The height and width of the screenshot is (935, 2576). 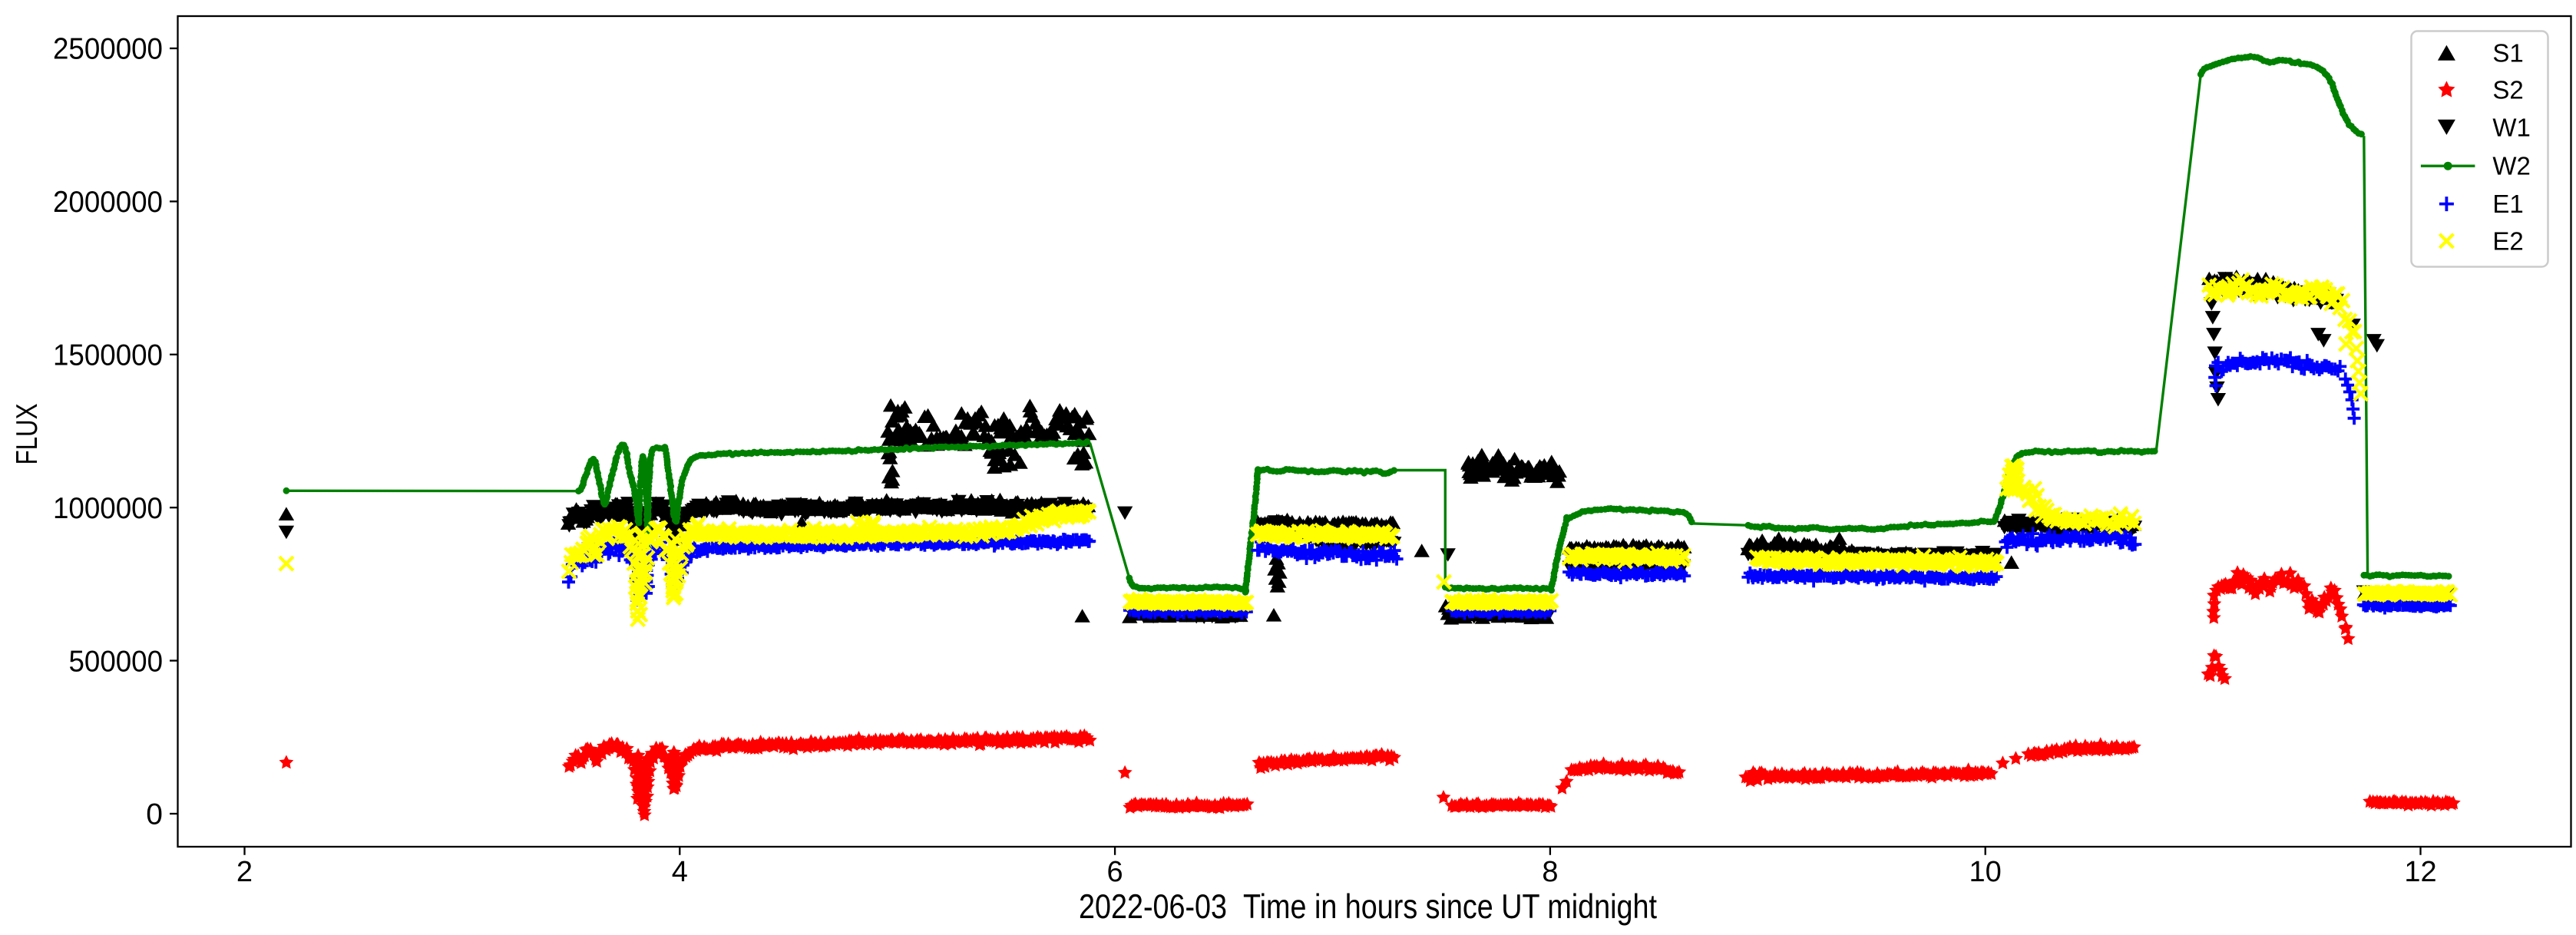 I want to click on svg-text: 500000, so click(x=116, y=661).